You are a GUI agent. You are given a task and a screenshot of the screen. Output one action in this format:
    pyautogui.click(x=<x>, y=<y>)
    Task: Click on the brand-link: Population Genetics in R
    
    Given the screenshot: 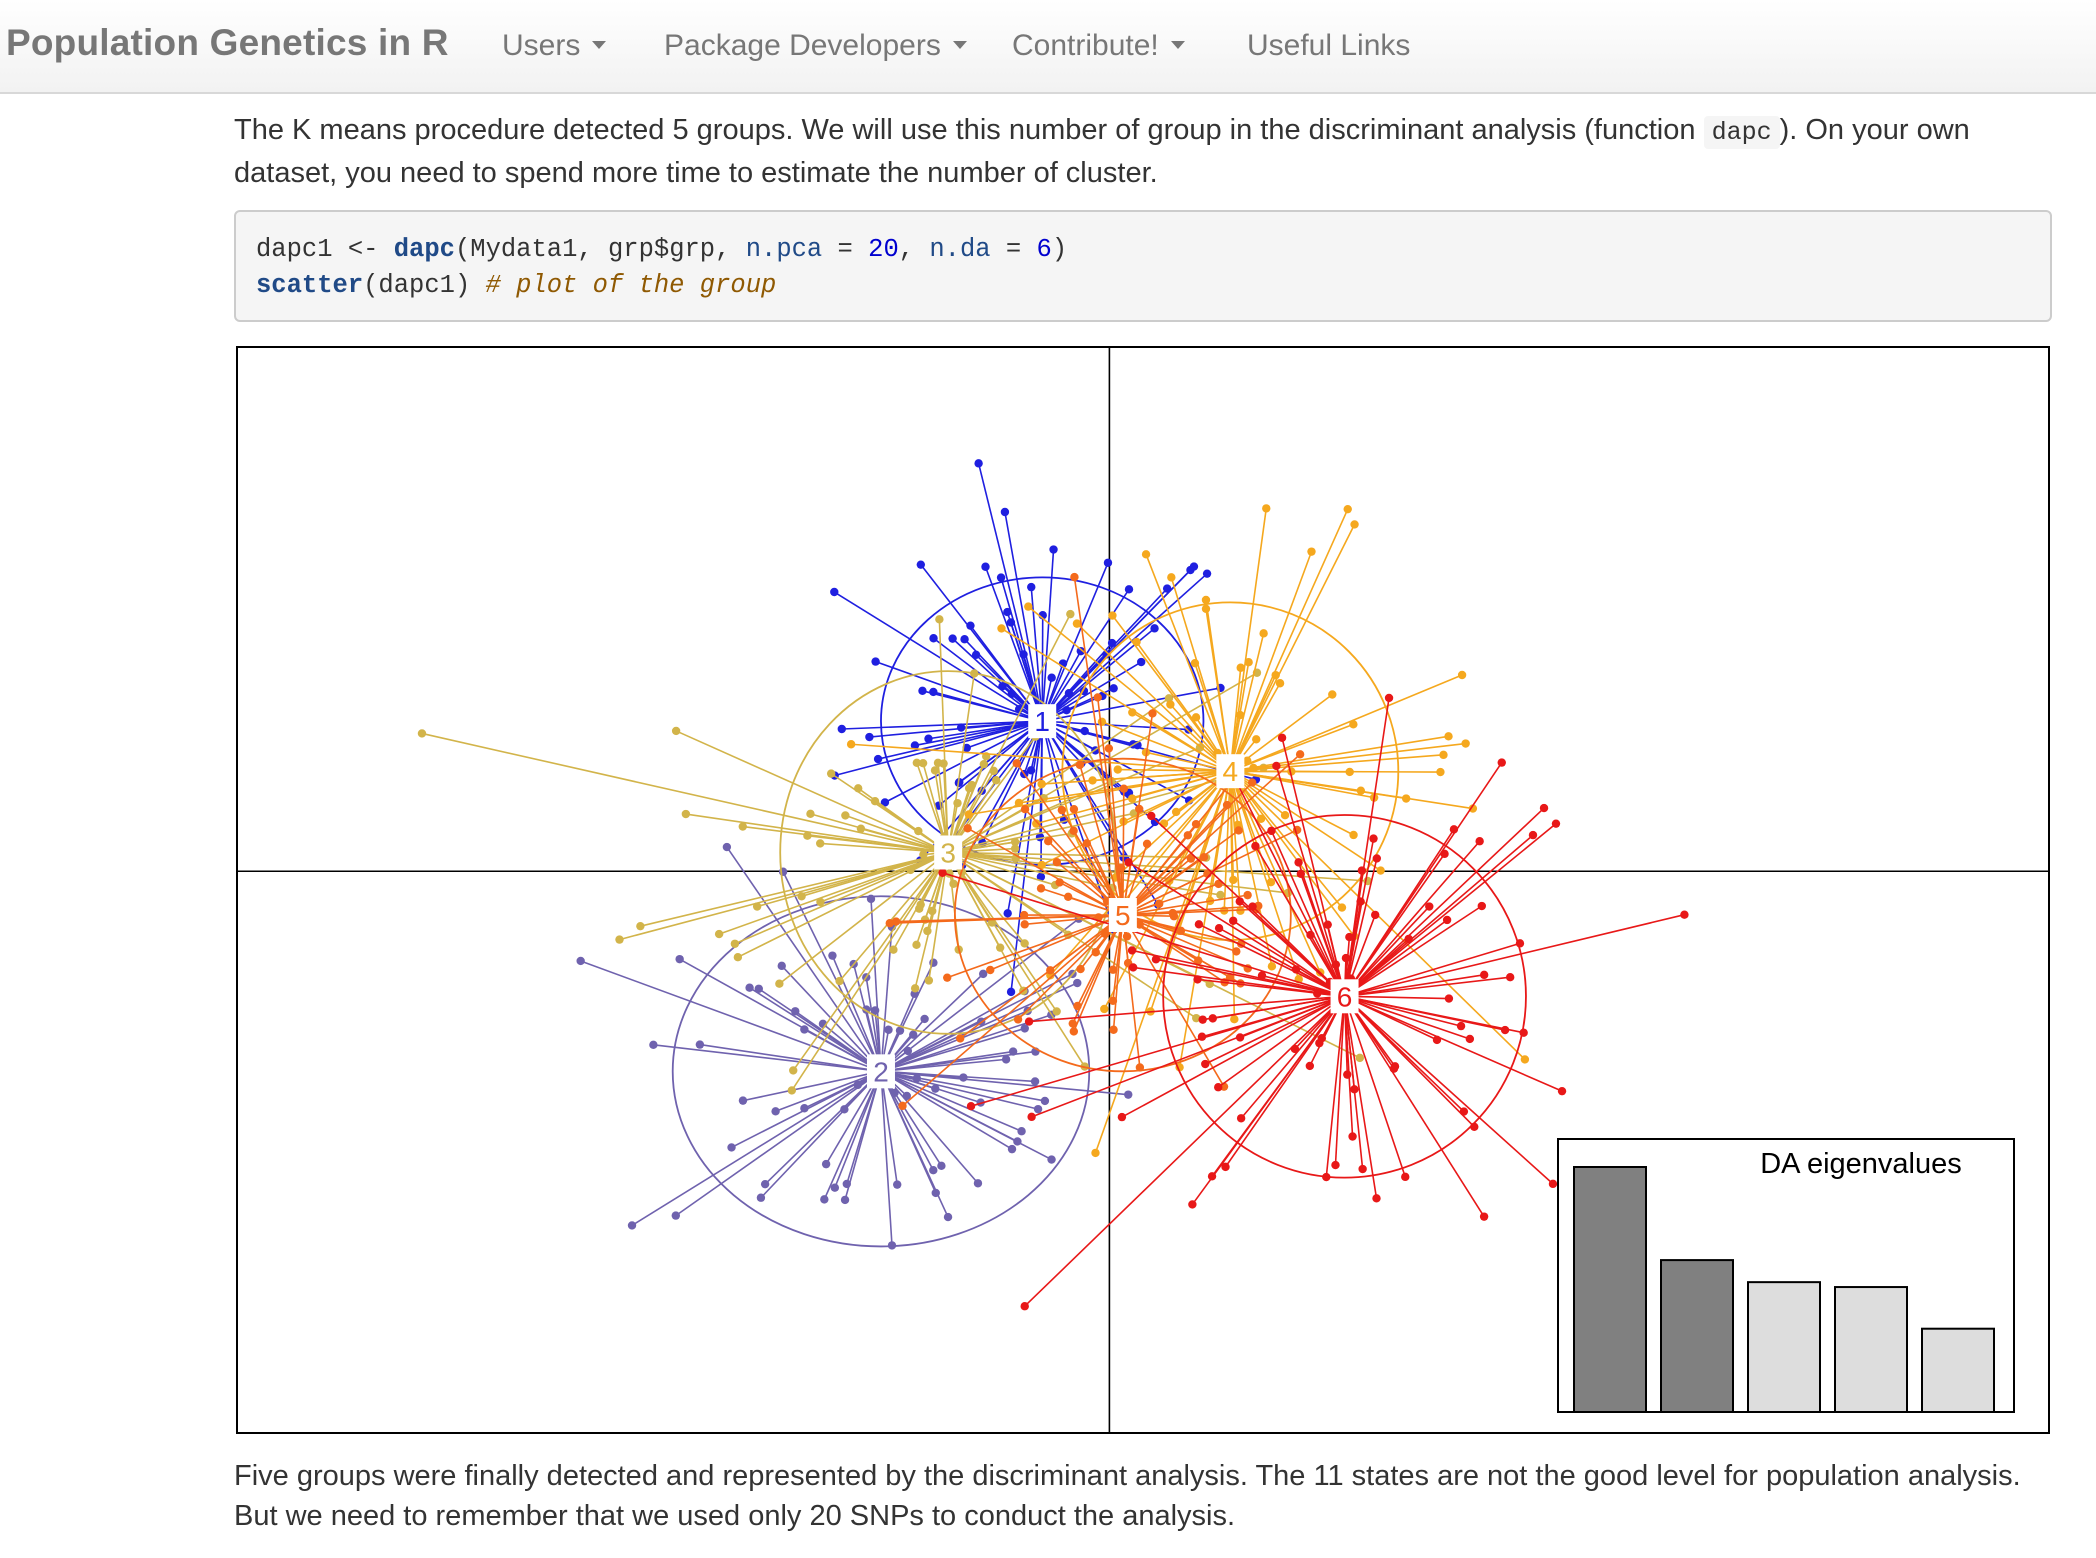 What is the action you would take?
    pyautogui.click(x=227, y=42)
    